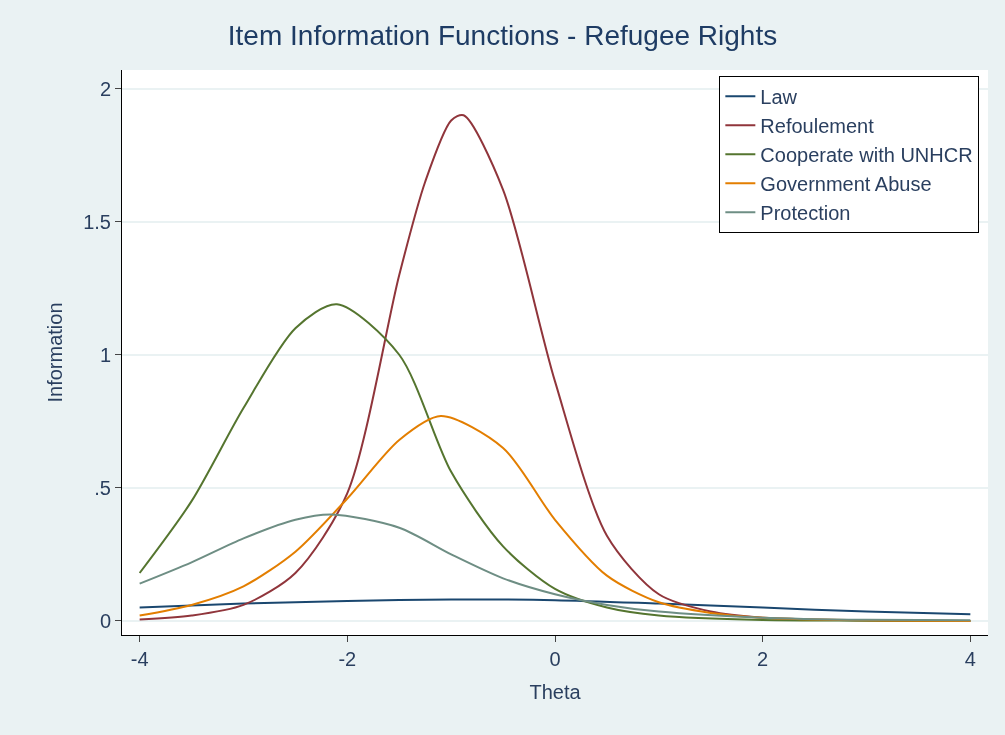  I want to click on legend-label: Cooperate with UNHCR, so click(866, 154).